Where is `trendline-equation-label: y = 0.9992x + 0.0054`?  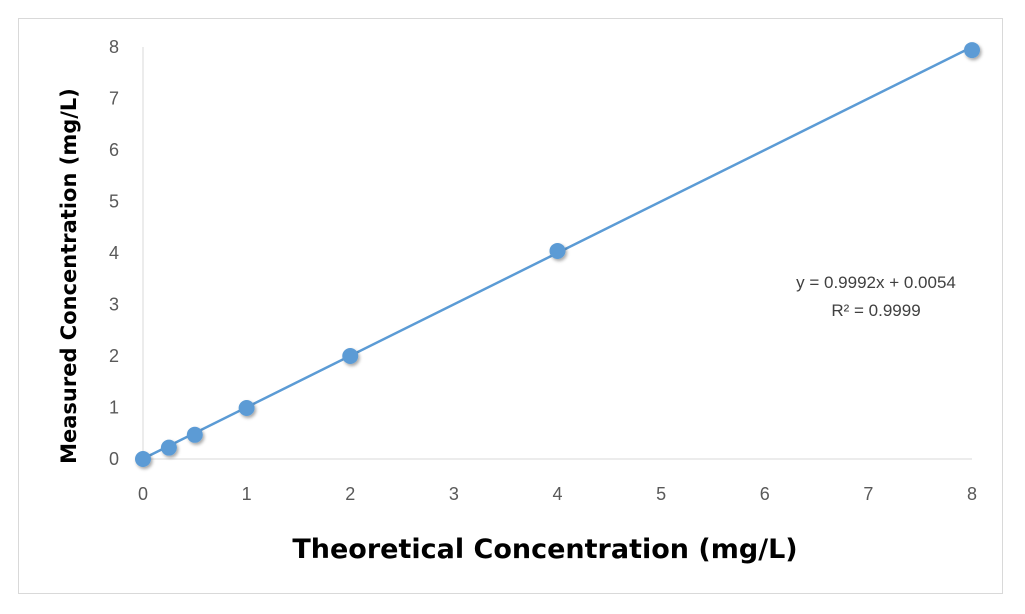
trendline-equation-label: y = 0.9992x + 0.0054 is located at coordinates (876, 282).